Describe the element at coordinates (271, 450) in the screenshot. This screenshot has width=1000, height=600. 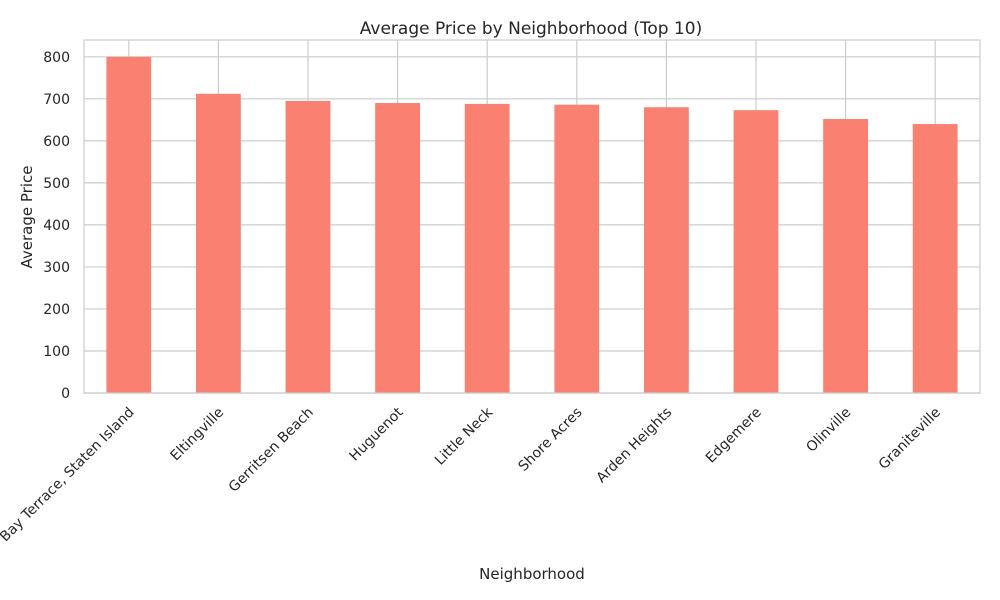
I see `x-tick-label: Gerritsen Beach` at that location.